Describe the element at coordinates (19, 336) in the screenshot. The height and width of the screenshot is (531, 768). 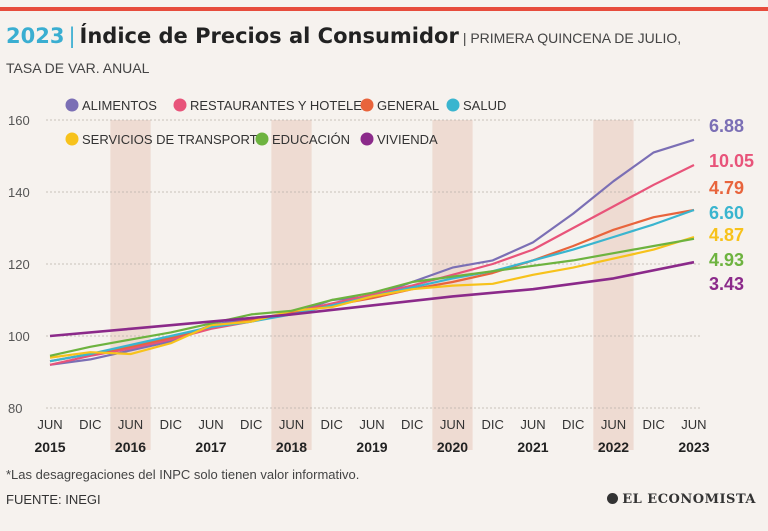
I see `y-tick-label: 100` at that location.